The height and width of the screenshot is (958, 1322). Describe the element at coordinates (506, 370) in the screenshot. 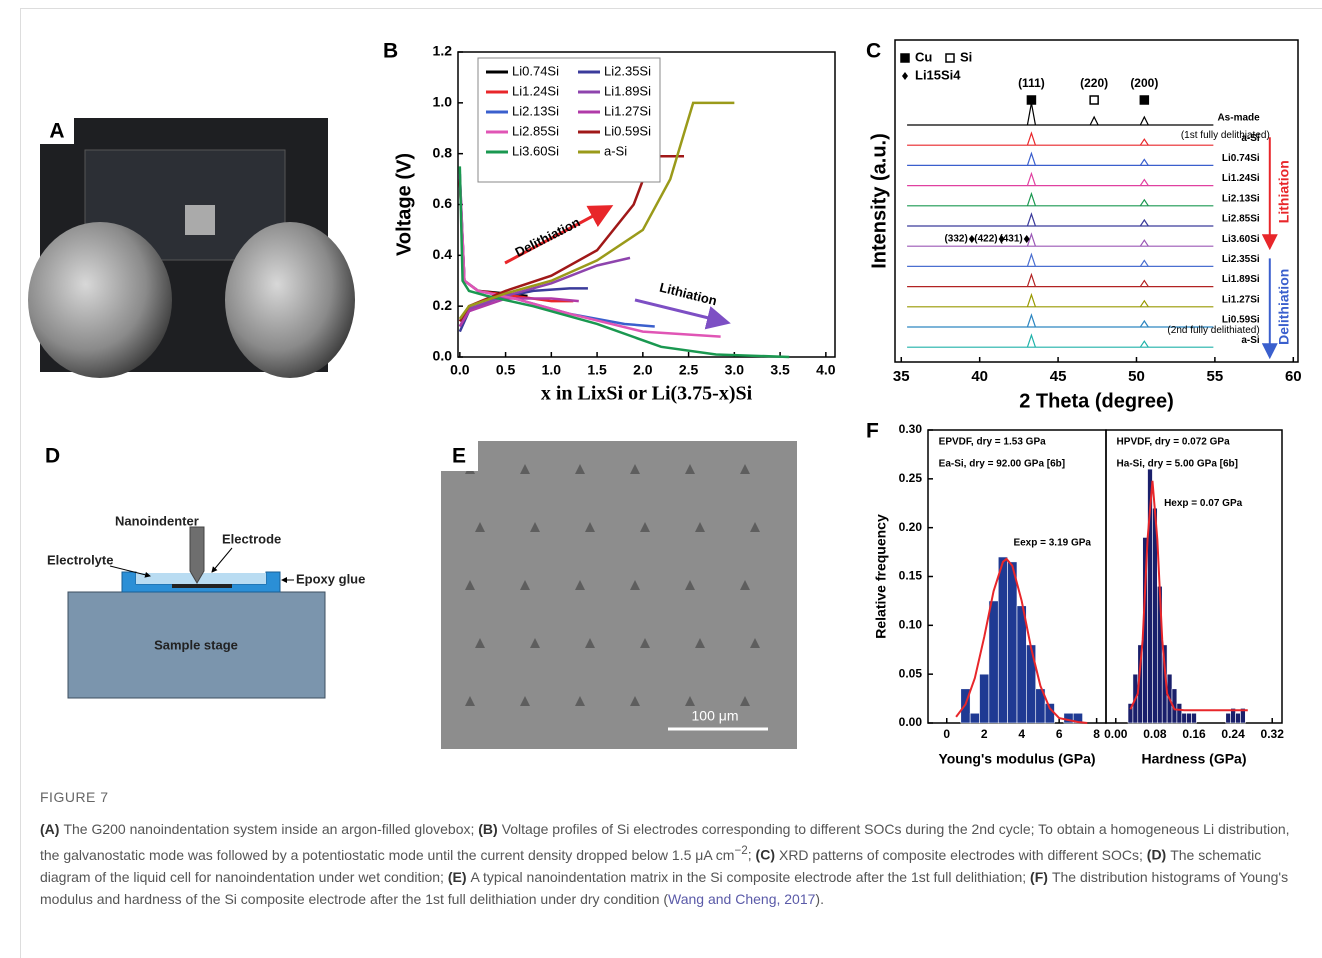

I see `x-tick-label: 0.5` at that location.